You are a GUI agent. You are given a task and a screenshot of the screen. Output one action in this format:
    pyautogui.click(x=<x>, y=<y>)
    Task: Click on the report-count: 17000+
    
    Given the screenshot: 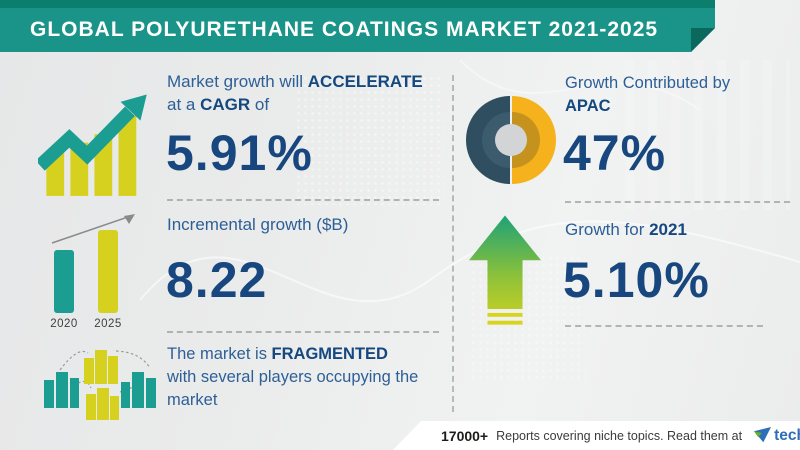 What is the action you would take?
    pyautogui.click(x=465, y=435)
    